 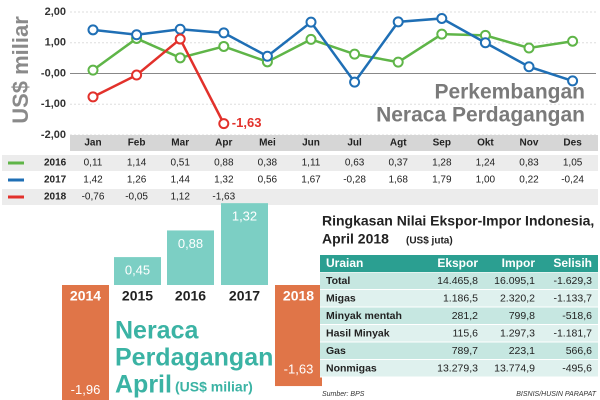 I want to click on value-label: 0,45, so click(x=137, y=270).